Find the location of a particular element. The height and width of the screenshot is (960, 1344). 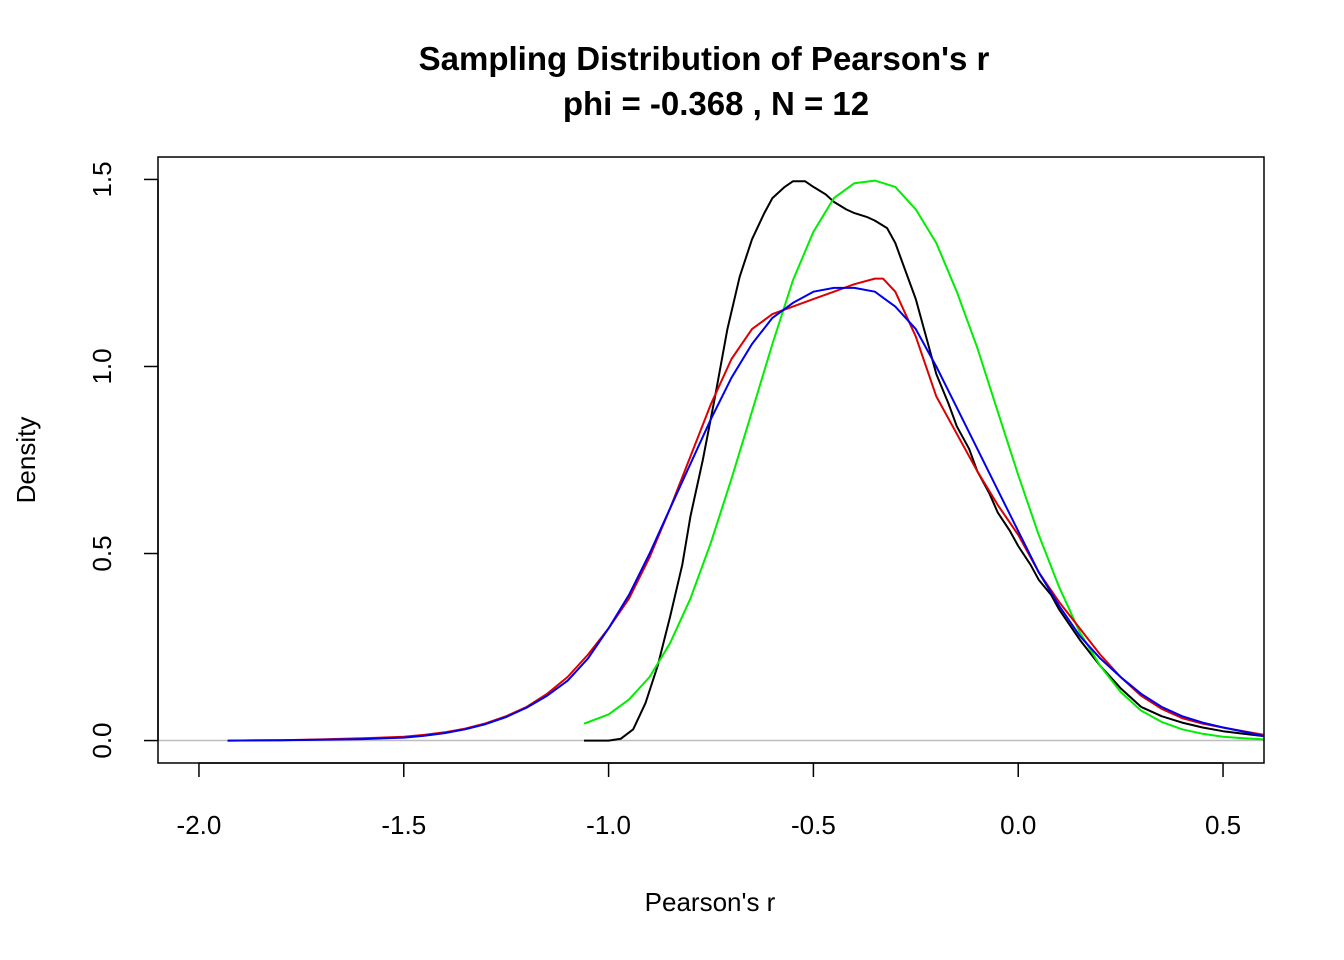

y-tick-label: 1.0 is located at coordinates (102, 366).